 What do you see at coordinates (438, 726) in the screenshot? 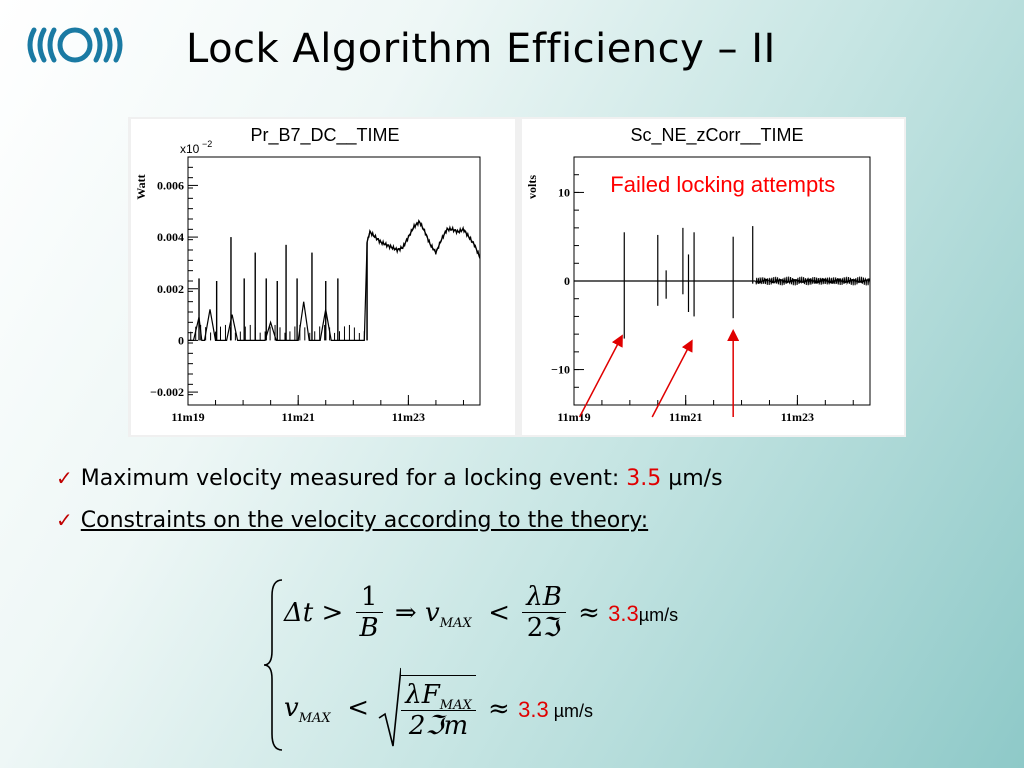
I see `eq2-denominator: 2ℑm` at bounding box center [438, 726].